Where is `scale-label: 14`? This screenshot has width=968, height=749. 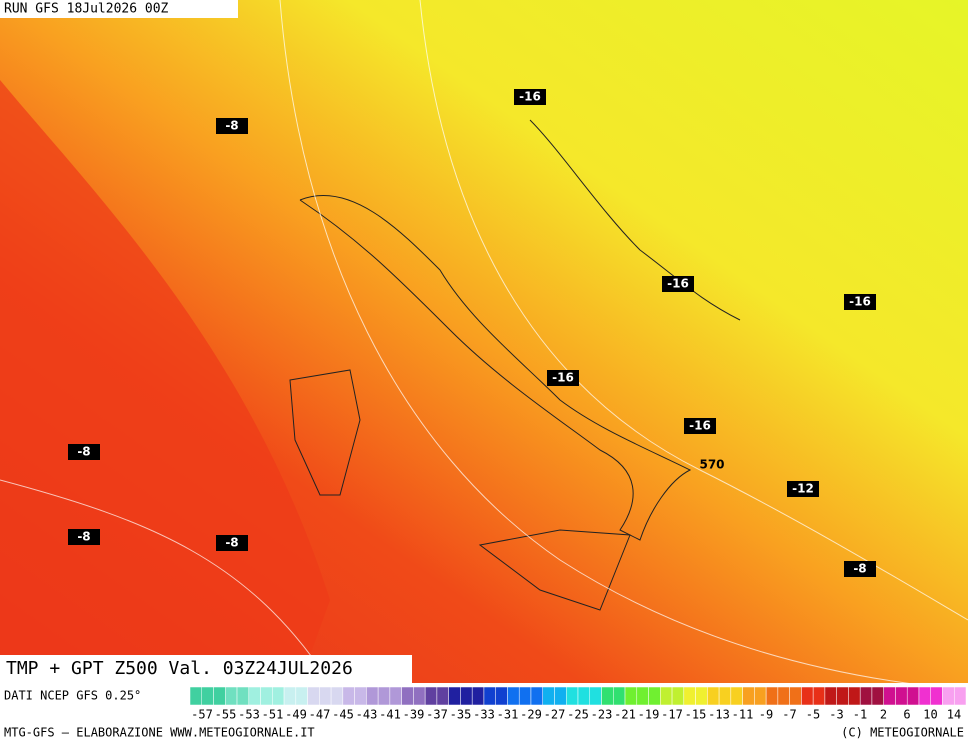
scale-label: 14 is located at coordinates (954, 715).